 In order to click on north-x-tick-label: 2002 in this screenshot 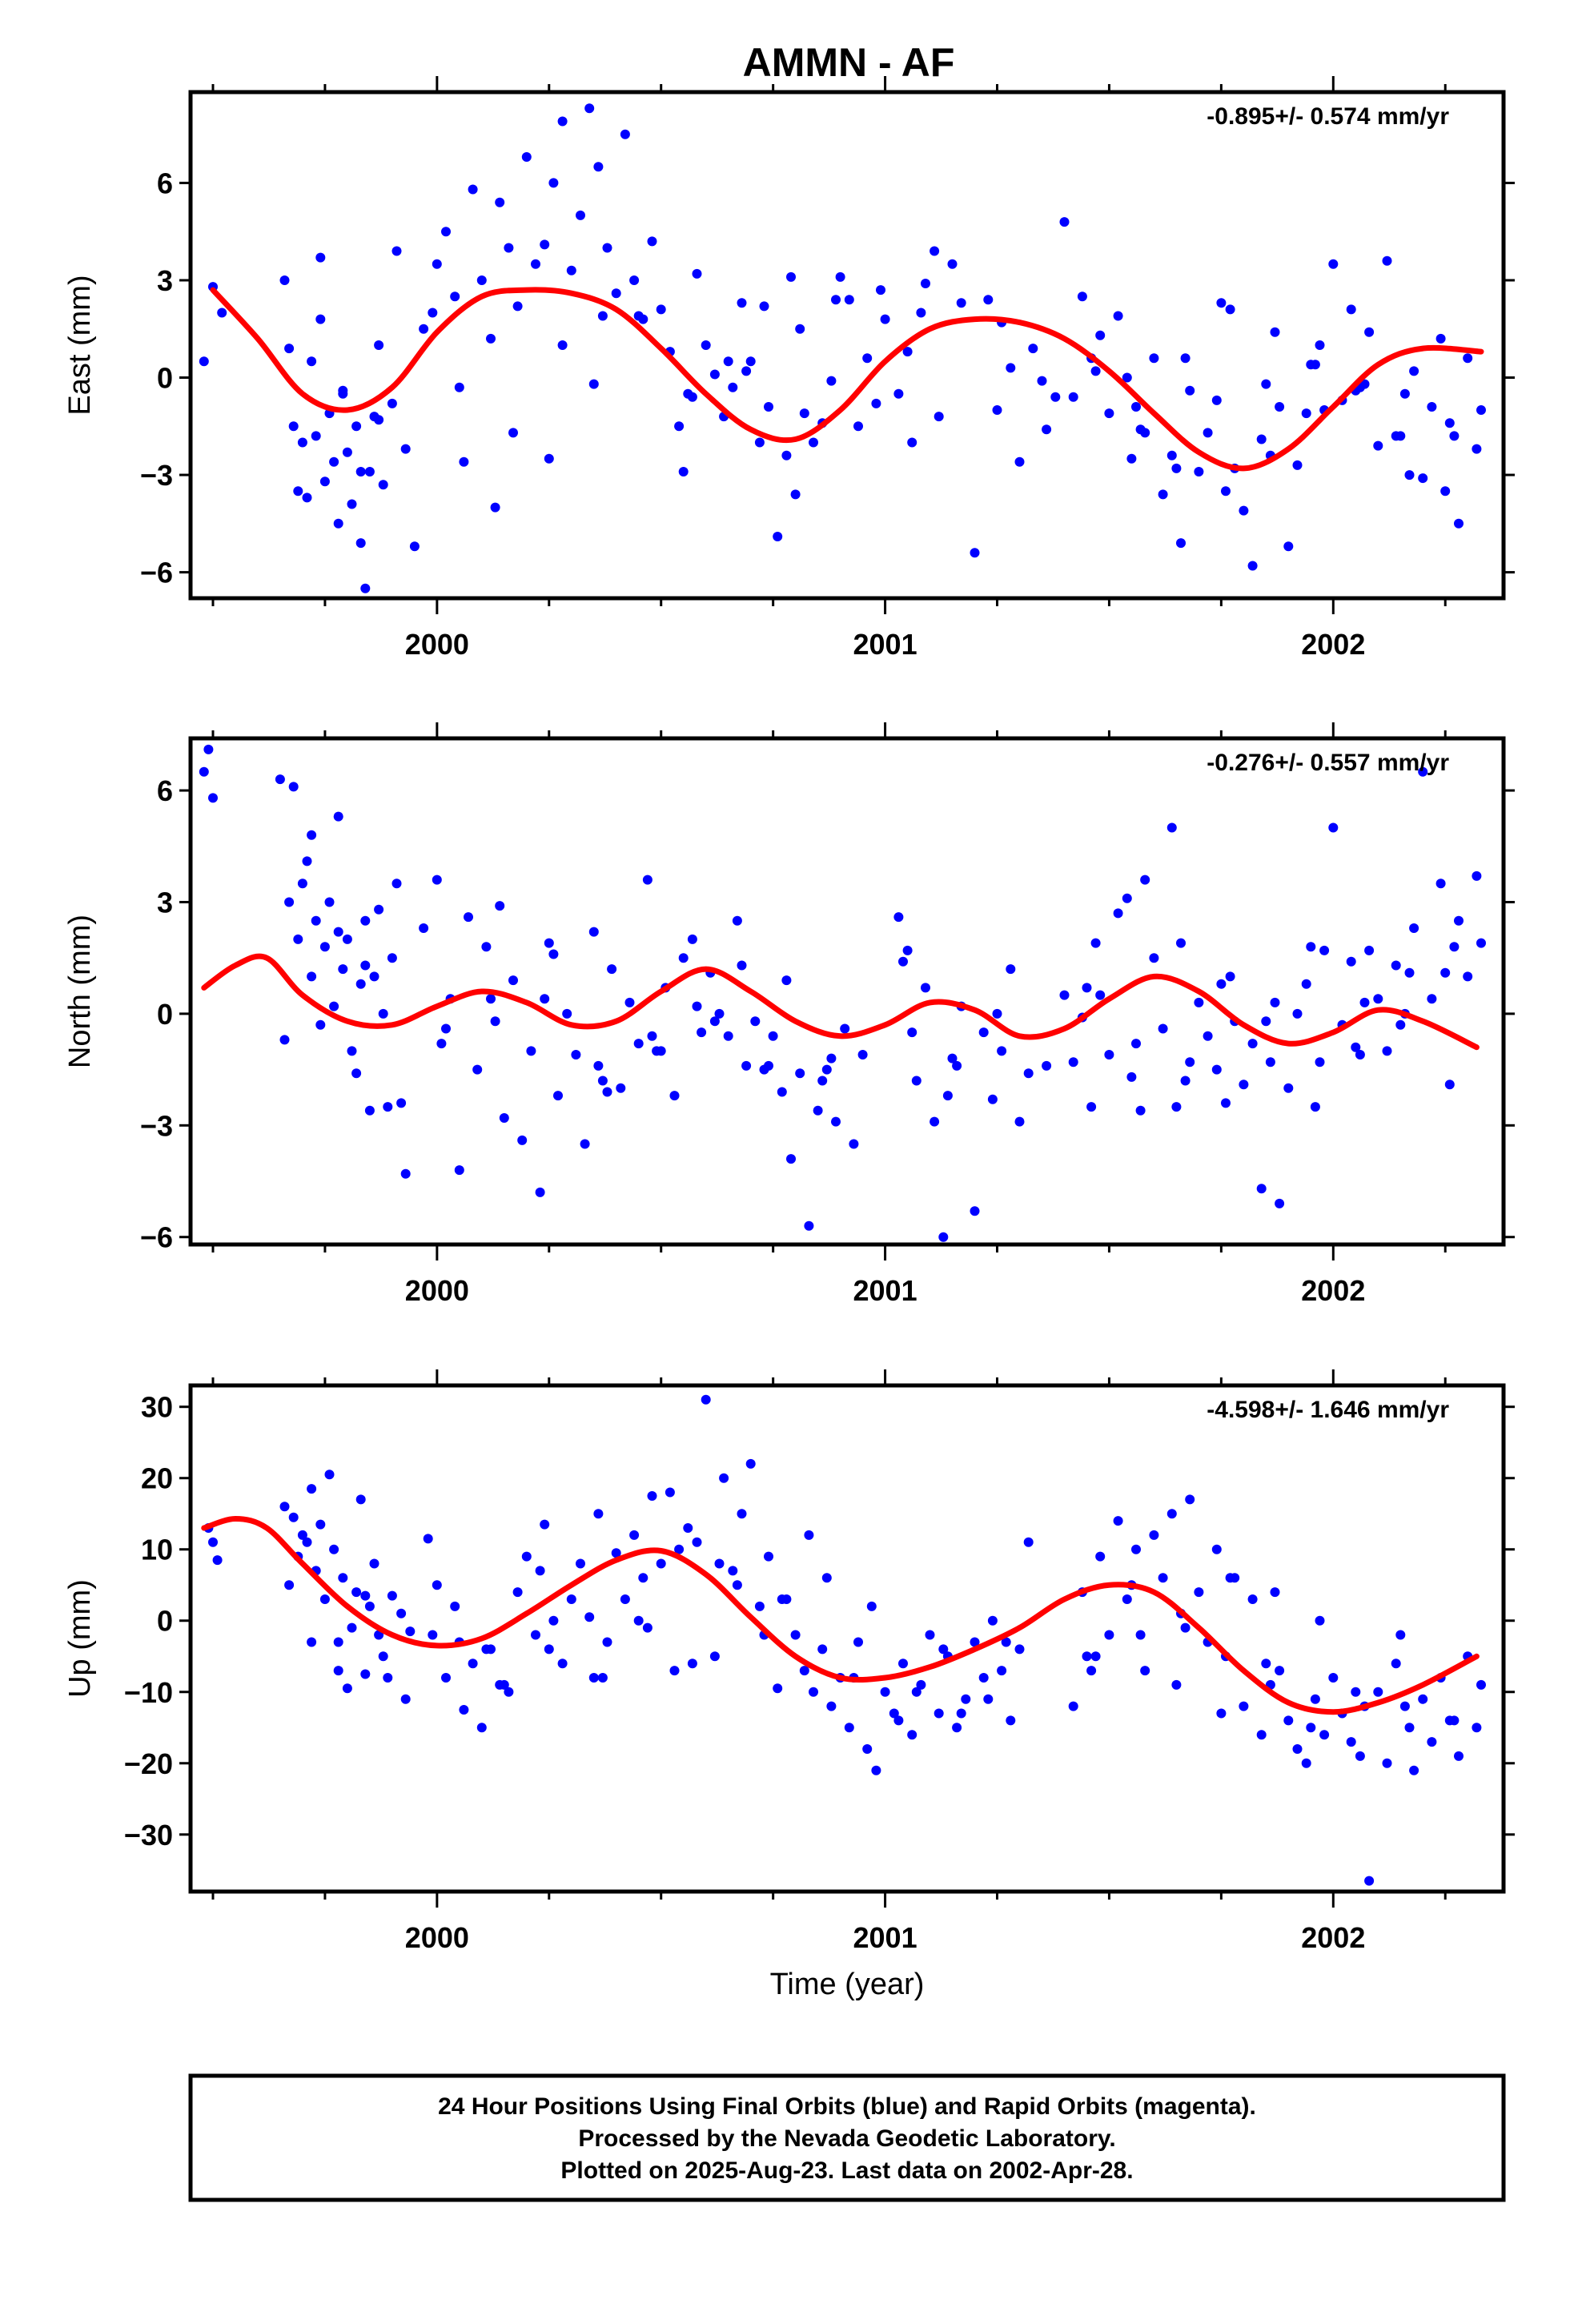, I will do `click(1333, 1290)`.